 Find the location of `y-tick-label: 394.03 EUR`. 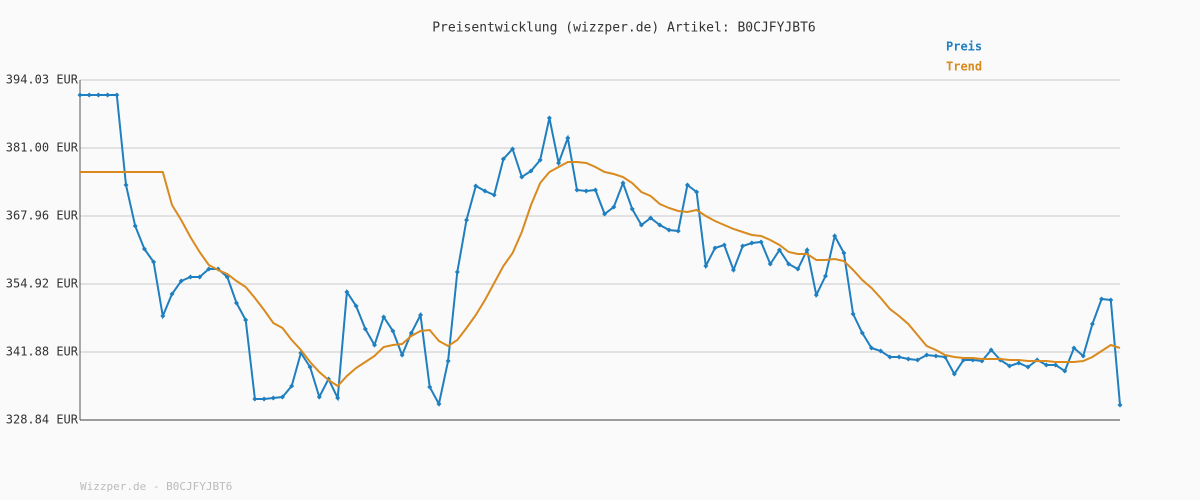

y-tick-label: 394.03 EUR is located at coordinates (42, 80).